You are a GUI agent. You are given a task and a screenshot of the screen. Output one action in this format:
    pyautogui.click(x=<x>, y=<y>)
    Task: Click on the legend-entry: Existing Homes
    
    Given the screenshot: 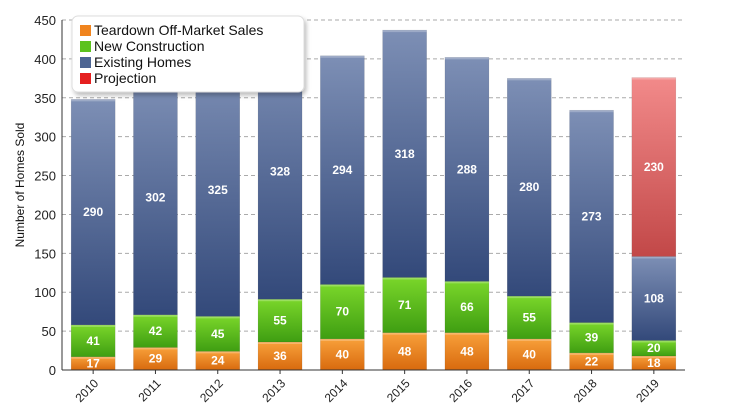 What is the action you would take?
    pyautogui.click(x=142, y=62)
    